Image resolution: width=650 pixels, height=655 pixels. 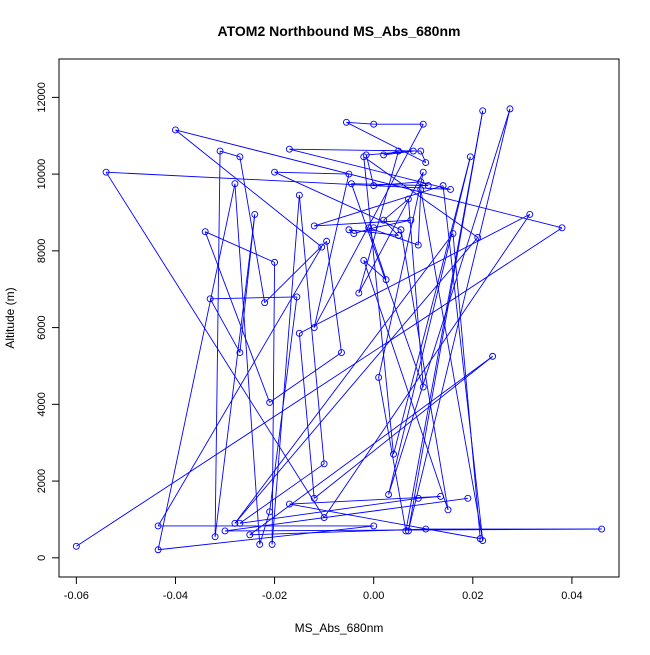 I want to click on y-tick-label: 4000, so click(x=42, y=404).